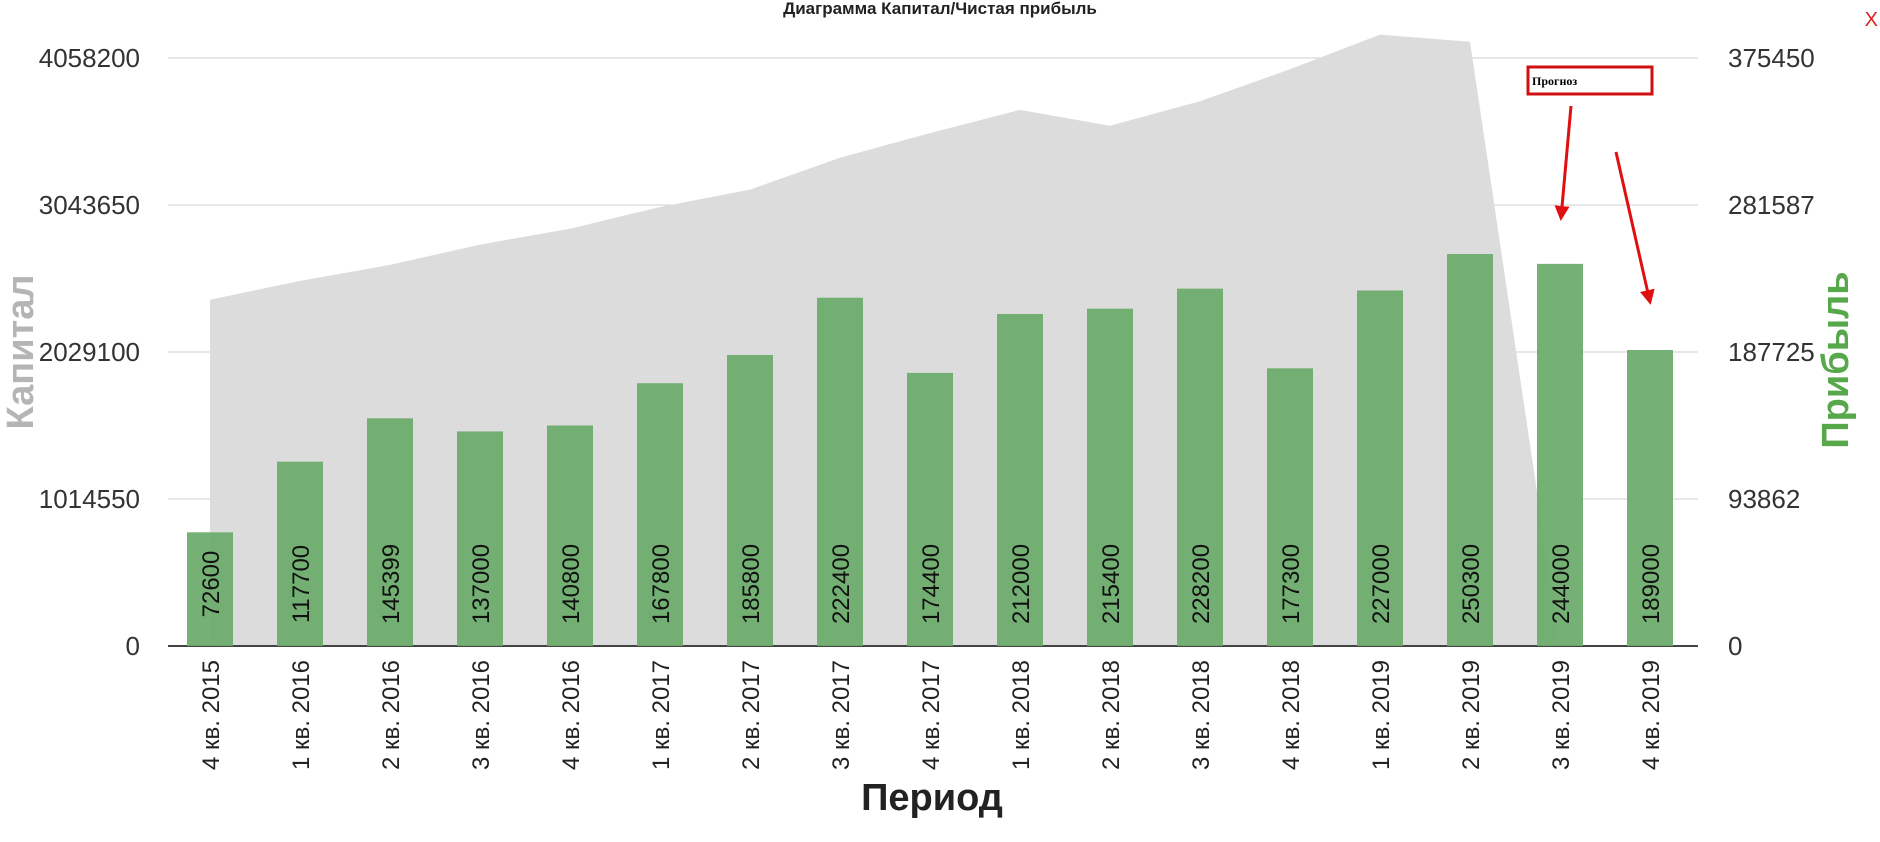 This screenshot has height=842, width=1880. I want to click on y-right-tick-label: 0, so click(1735, 646).